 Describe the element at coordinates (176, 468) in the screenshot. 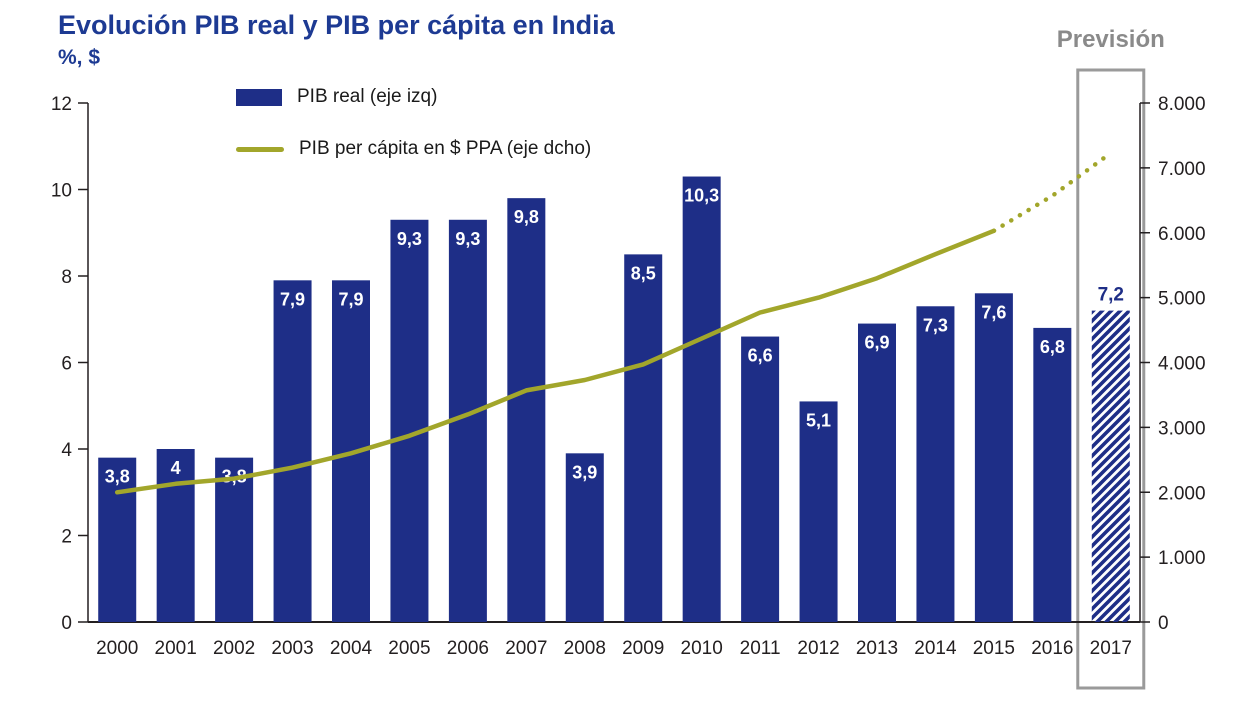

I see `bar-label: 4` at that location.